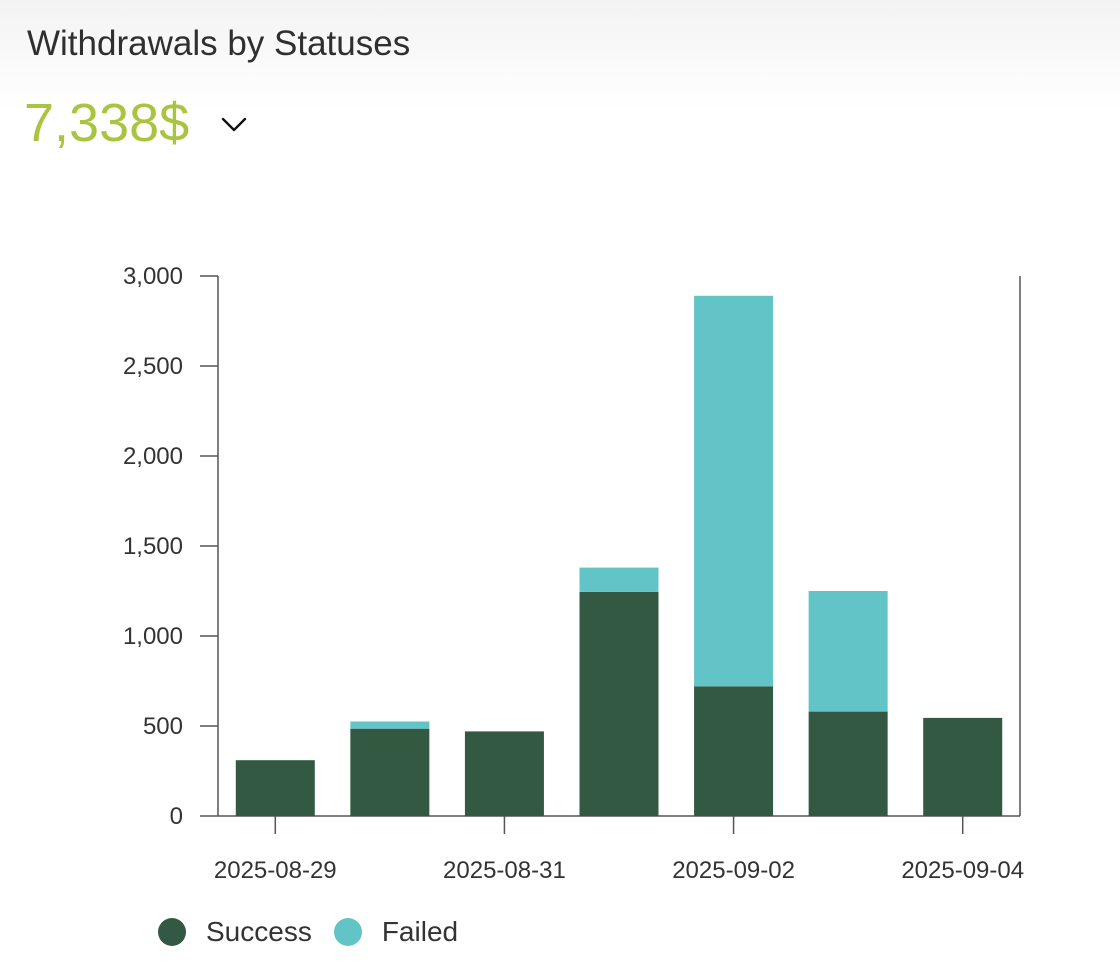 The height and width of the screenshot is (980, 1120). I want to click on y-tick-label: 0, so click(176, 816).